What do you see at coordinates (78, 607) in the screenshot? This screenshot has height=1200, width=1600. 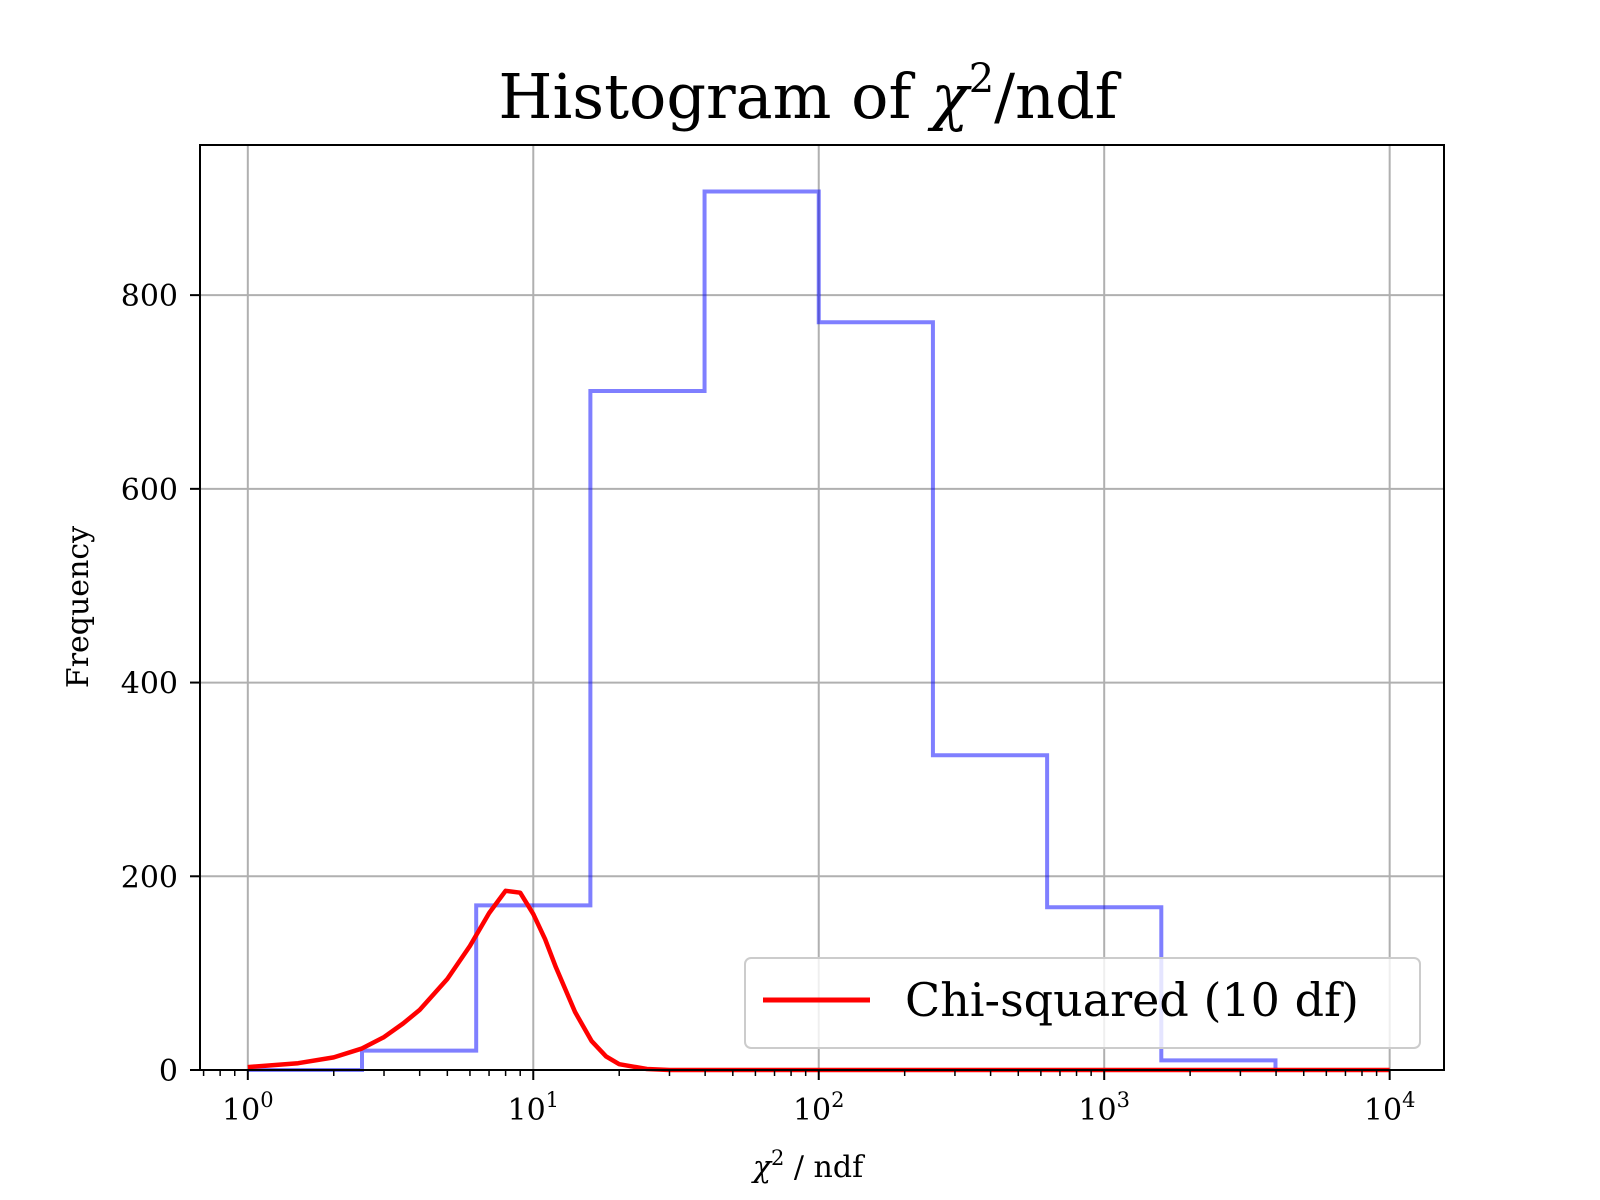 I see `y-axis-label: Frequency` at bounding box center [78, 607].